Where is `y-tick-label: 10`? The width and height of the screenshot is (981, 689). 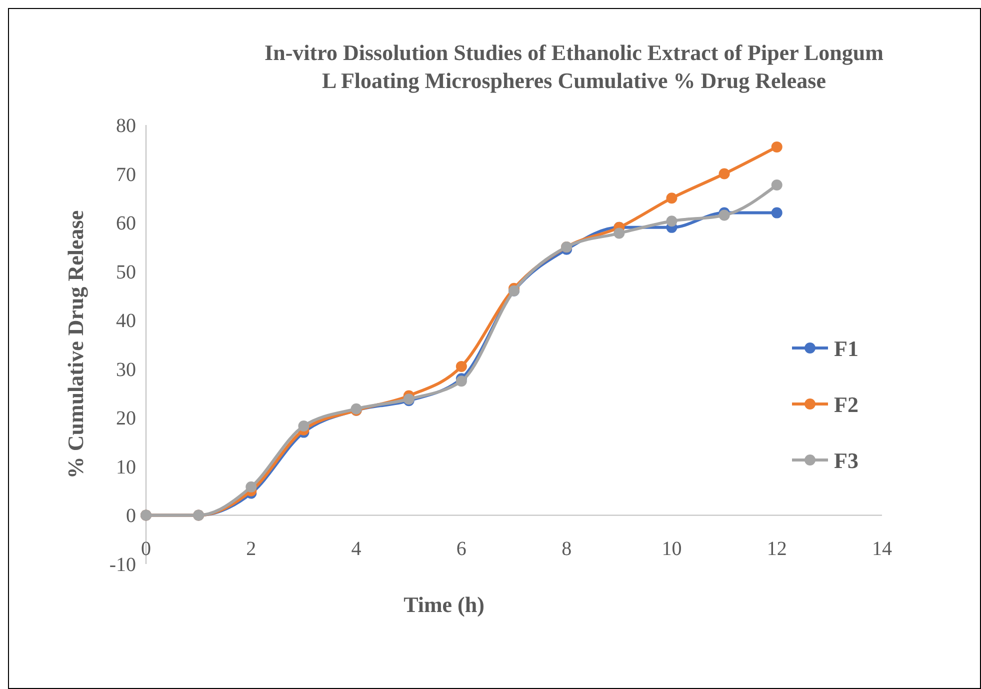
y-tick-label: 10 is located at coordinates (126, 467).